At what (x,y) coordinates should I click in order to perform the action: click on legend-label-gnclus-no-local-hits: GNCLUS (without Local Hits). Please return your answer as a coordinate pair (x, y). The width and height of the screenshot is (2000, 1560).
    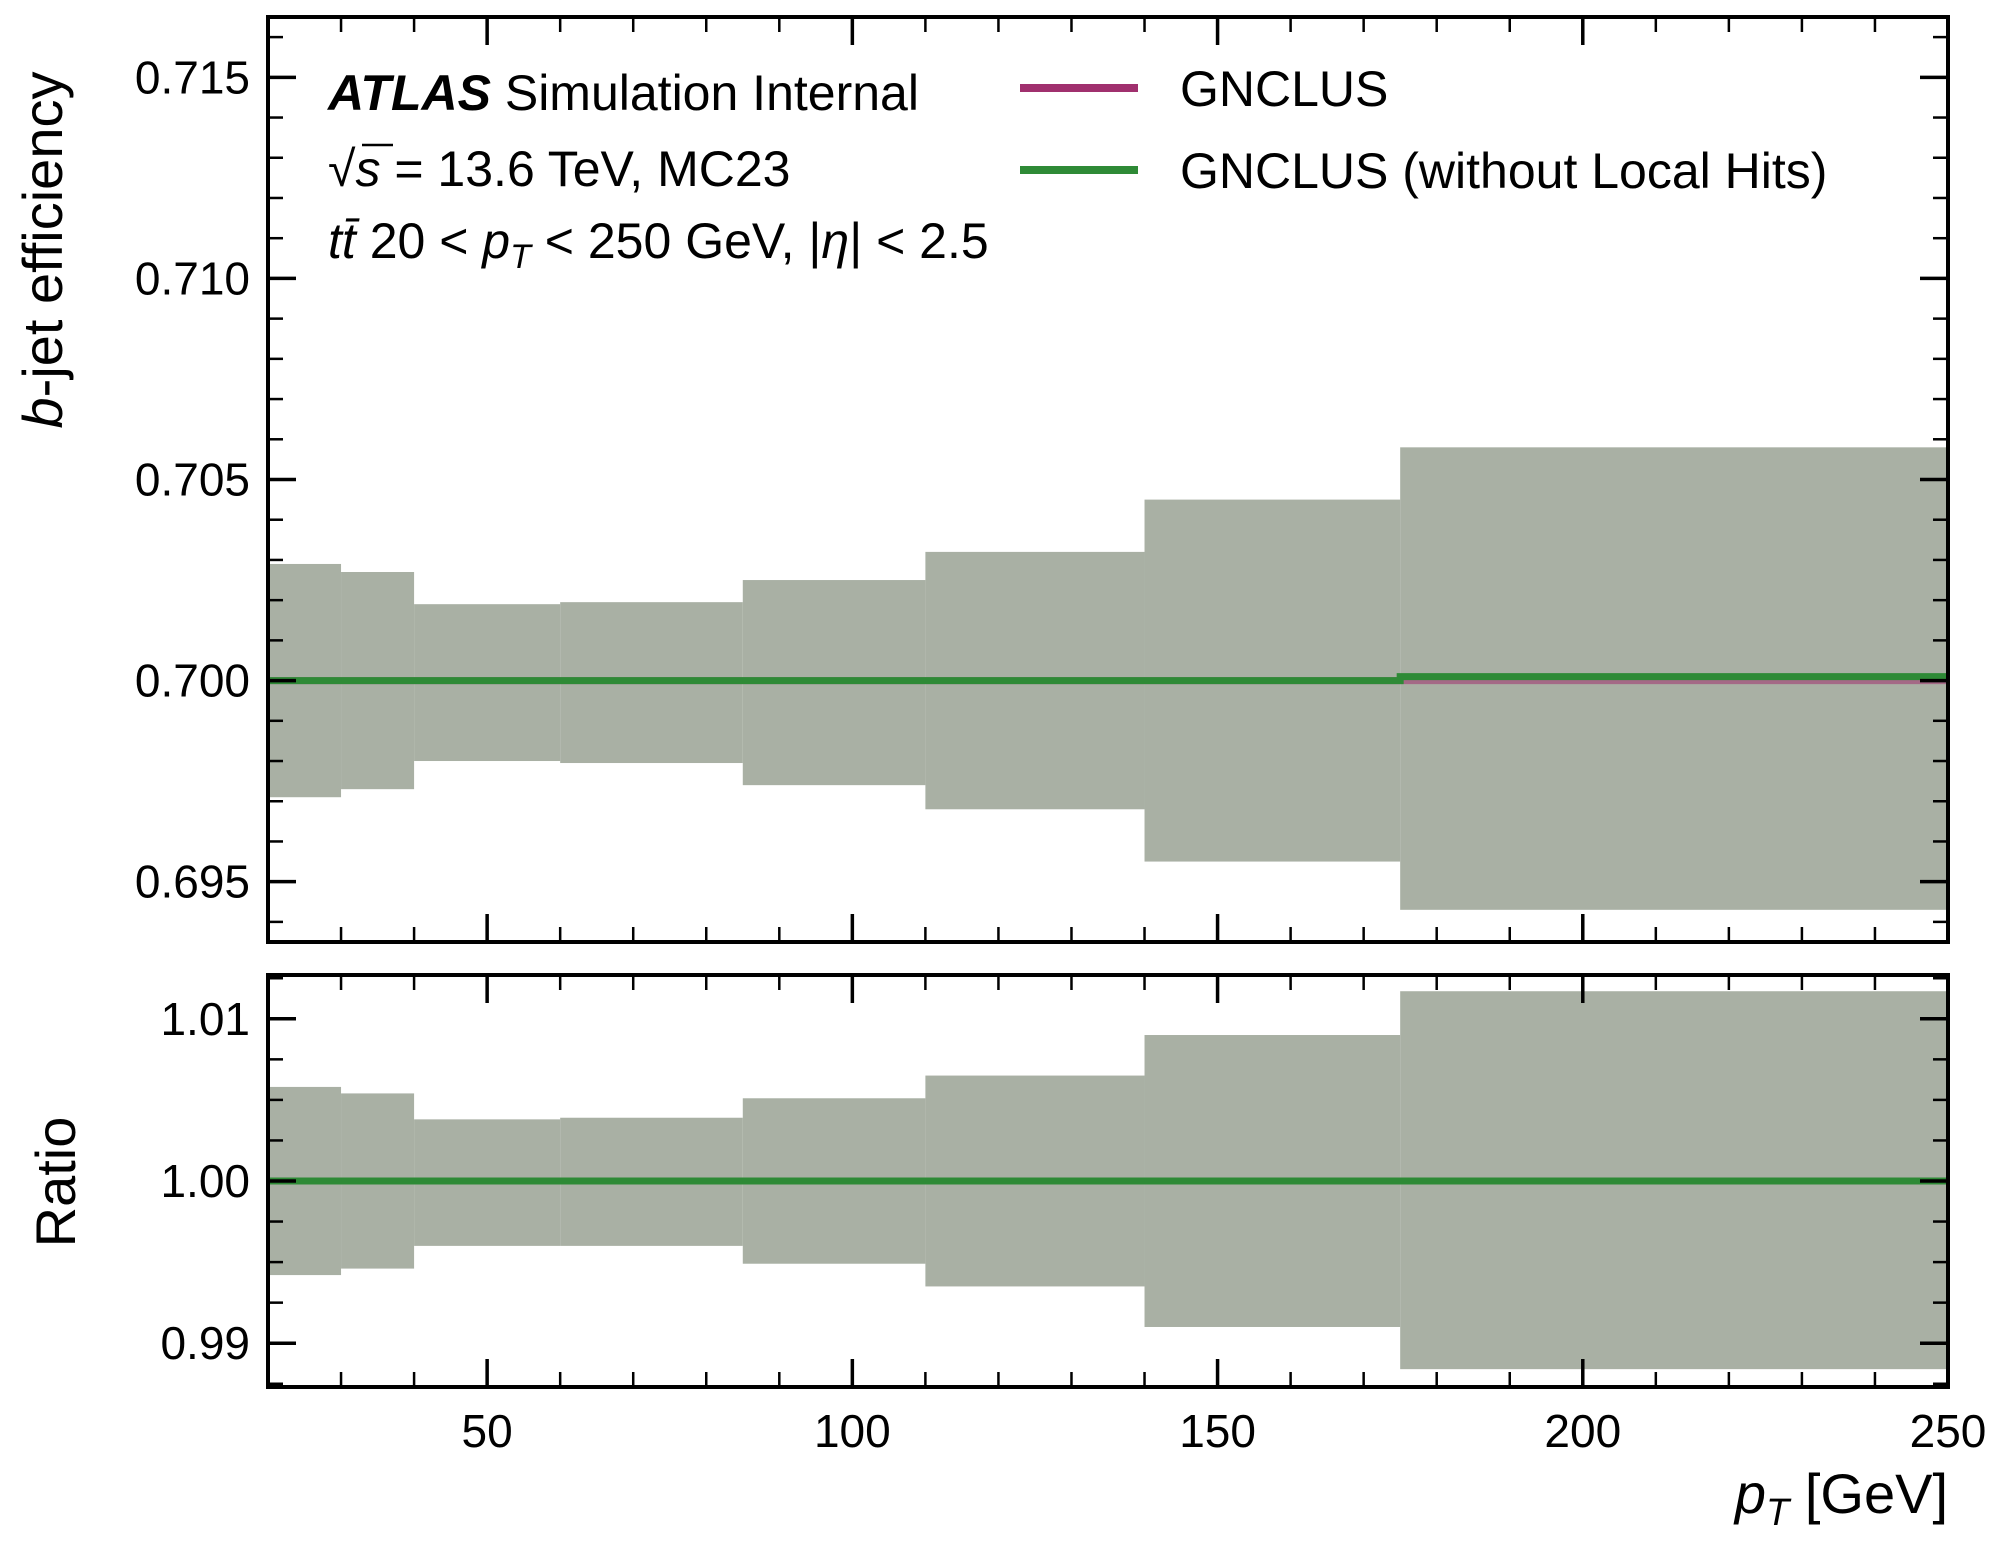
    Looking at the image, I should click on (1503, 171).